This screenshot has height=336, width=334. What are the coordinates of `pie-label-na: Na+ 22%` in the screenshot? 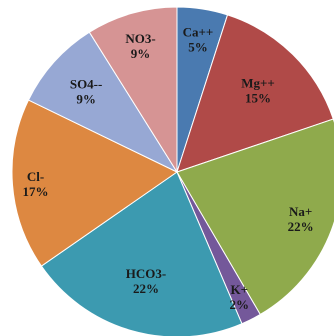 It's located at (301, 219).